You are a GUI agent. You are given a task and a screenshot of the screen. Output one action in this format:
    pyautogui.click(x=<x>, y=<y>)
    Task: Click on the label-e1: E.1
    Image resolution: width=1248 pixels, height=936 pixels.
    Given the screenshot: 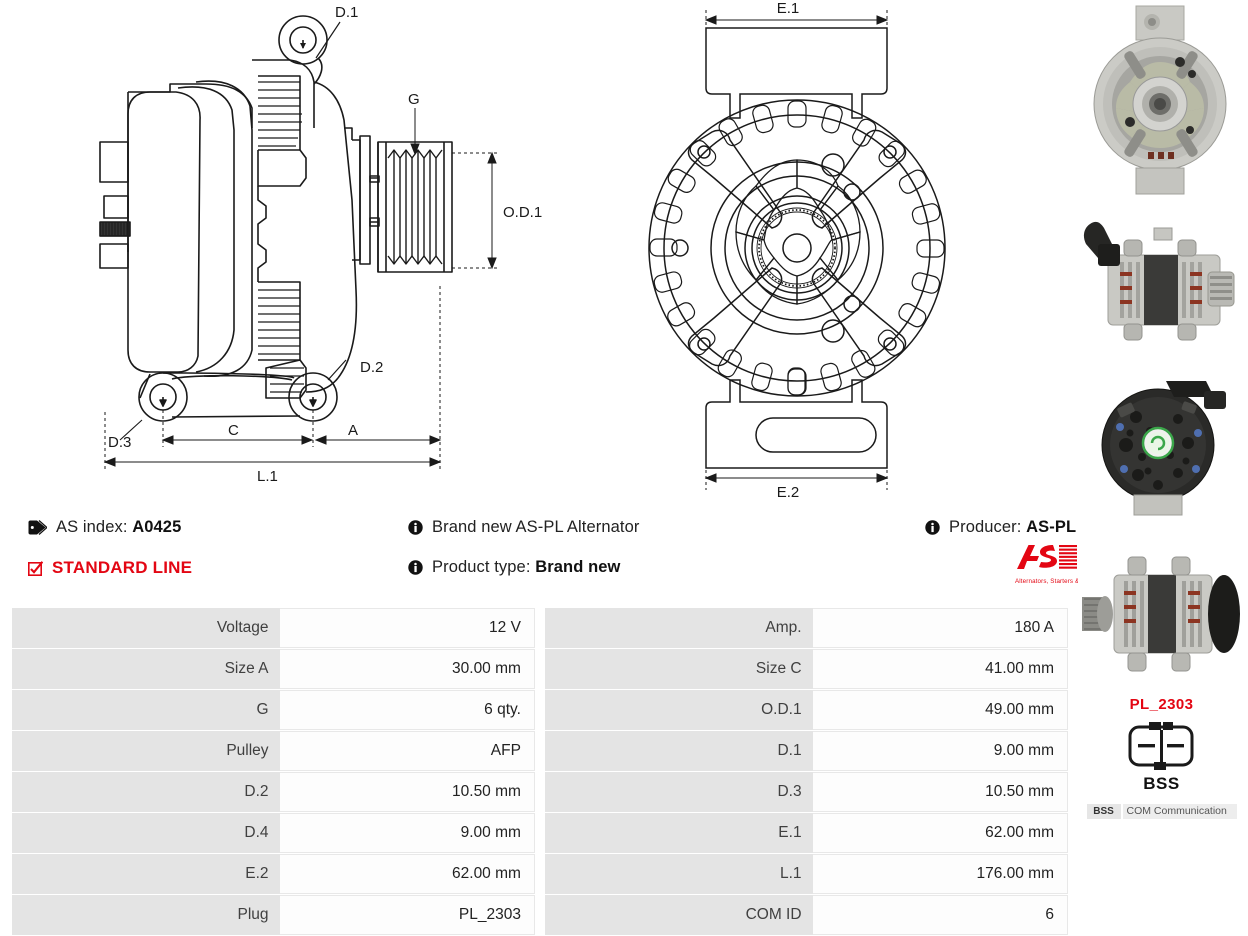 What is the action you would take?
    pyautogui.click(x=788, y=8)
    